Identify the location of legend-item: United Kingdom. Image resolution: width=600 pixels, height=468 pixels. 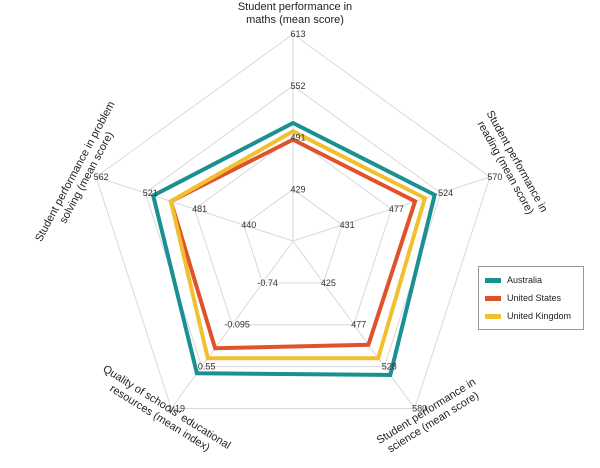
(531, 316).